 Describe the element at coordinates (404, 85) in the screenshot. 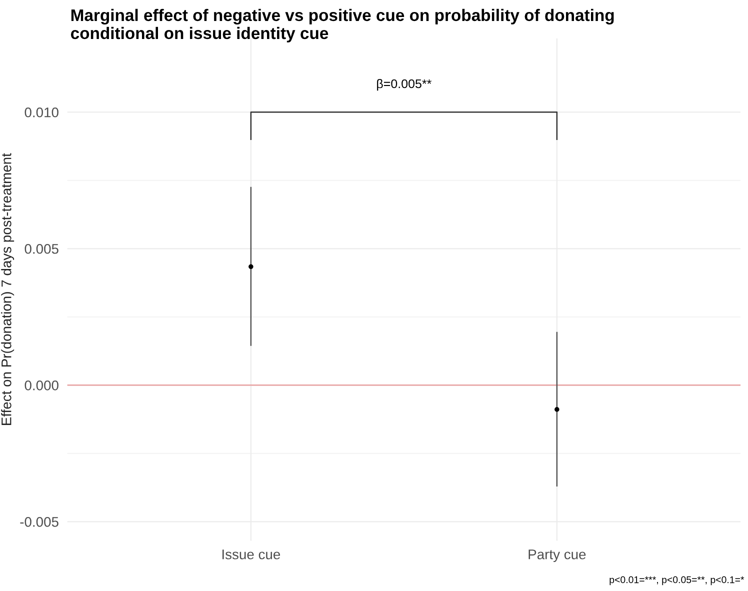

I see `annotation: β=0.005**` at that location.